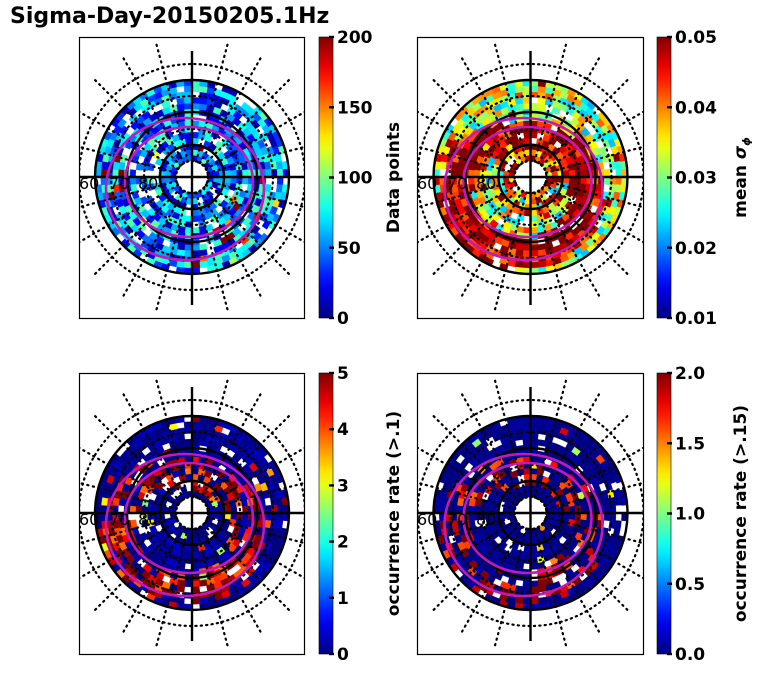 The image size is (759, 674). Describe the element at coordinates (704, 178) in the screenshot. I see `colorbar: 0.01 0.02 0.03 0.04 0.05 mean σϕ` at that location.